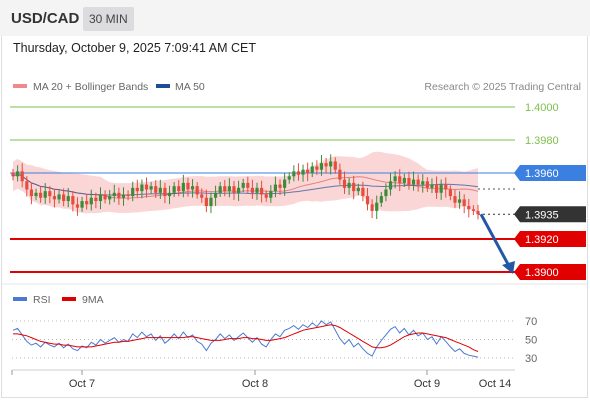  What do you see at coordinates (20, 299) in the screenshot?
I see `rsi-legend-swatch` at bounding box center [20, 299].